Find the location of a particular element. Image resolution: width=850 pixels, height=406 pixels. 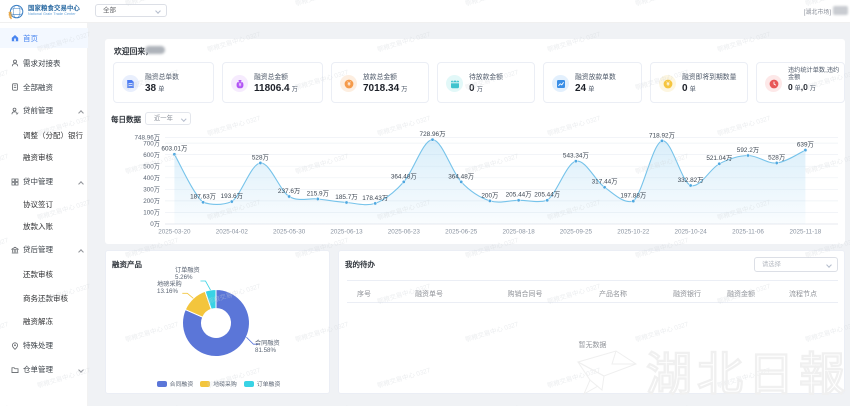

svg-text: 317.44万 is located at coordinates (605, 182).